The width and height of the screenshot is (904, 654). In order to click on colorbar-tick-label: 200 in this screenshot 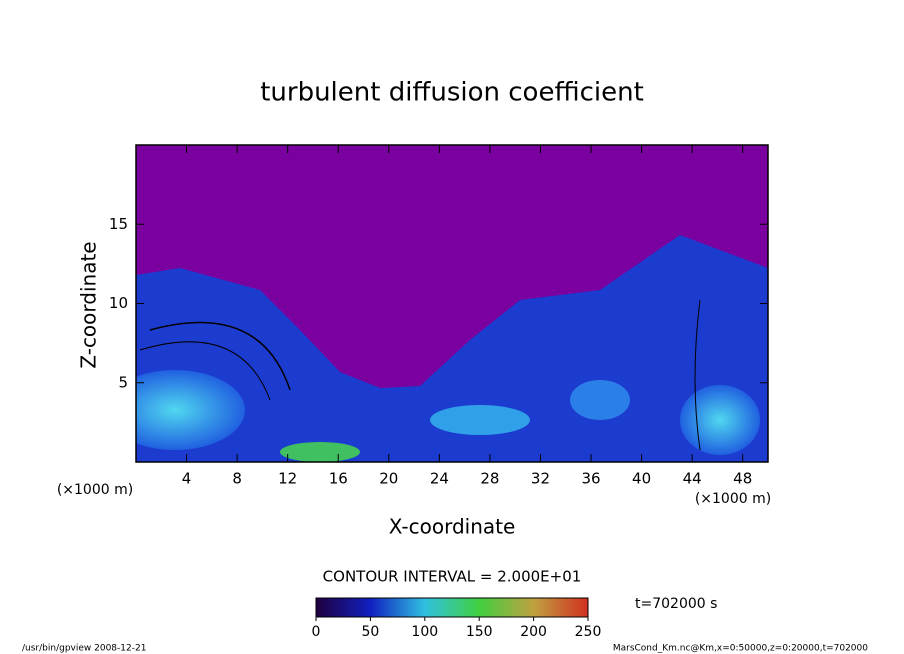, I will do `click(533, 632)`.